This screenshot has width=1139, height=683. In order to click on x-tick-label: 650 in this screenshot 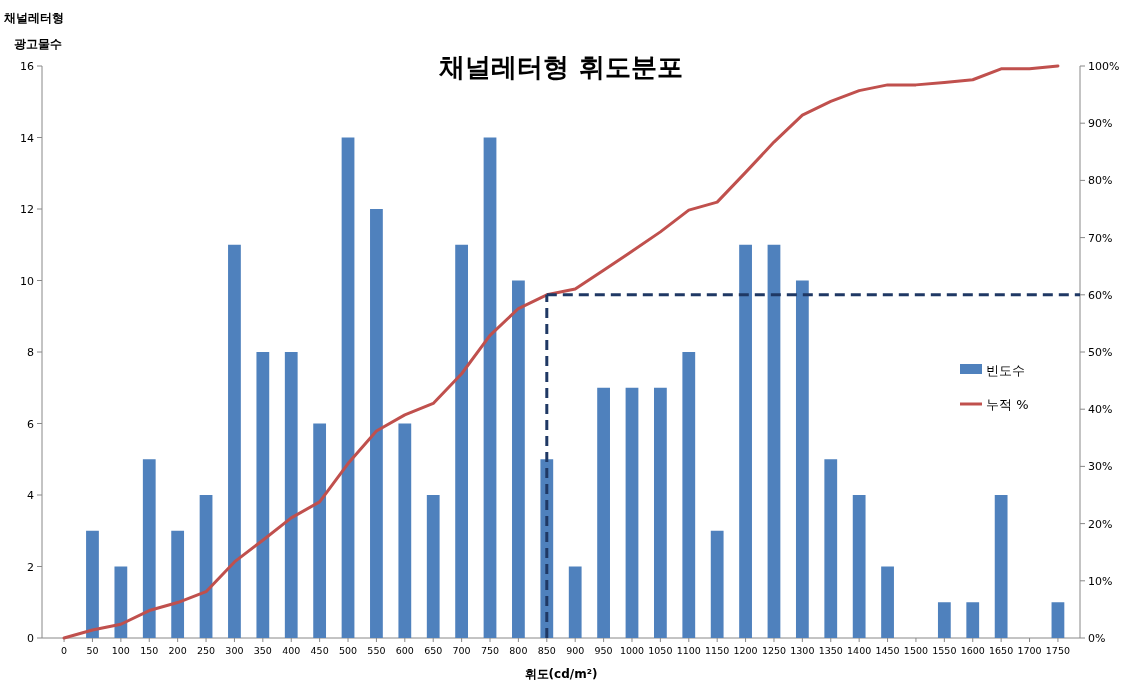, I will do `click(433, 650)`.